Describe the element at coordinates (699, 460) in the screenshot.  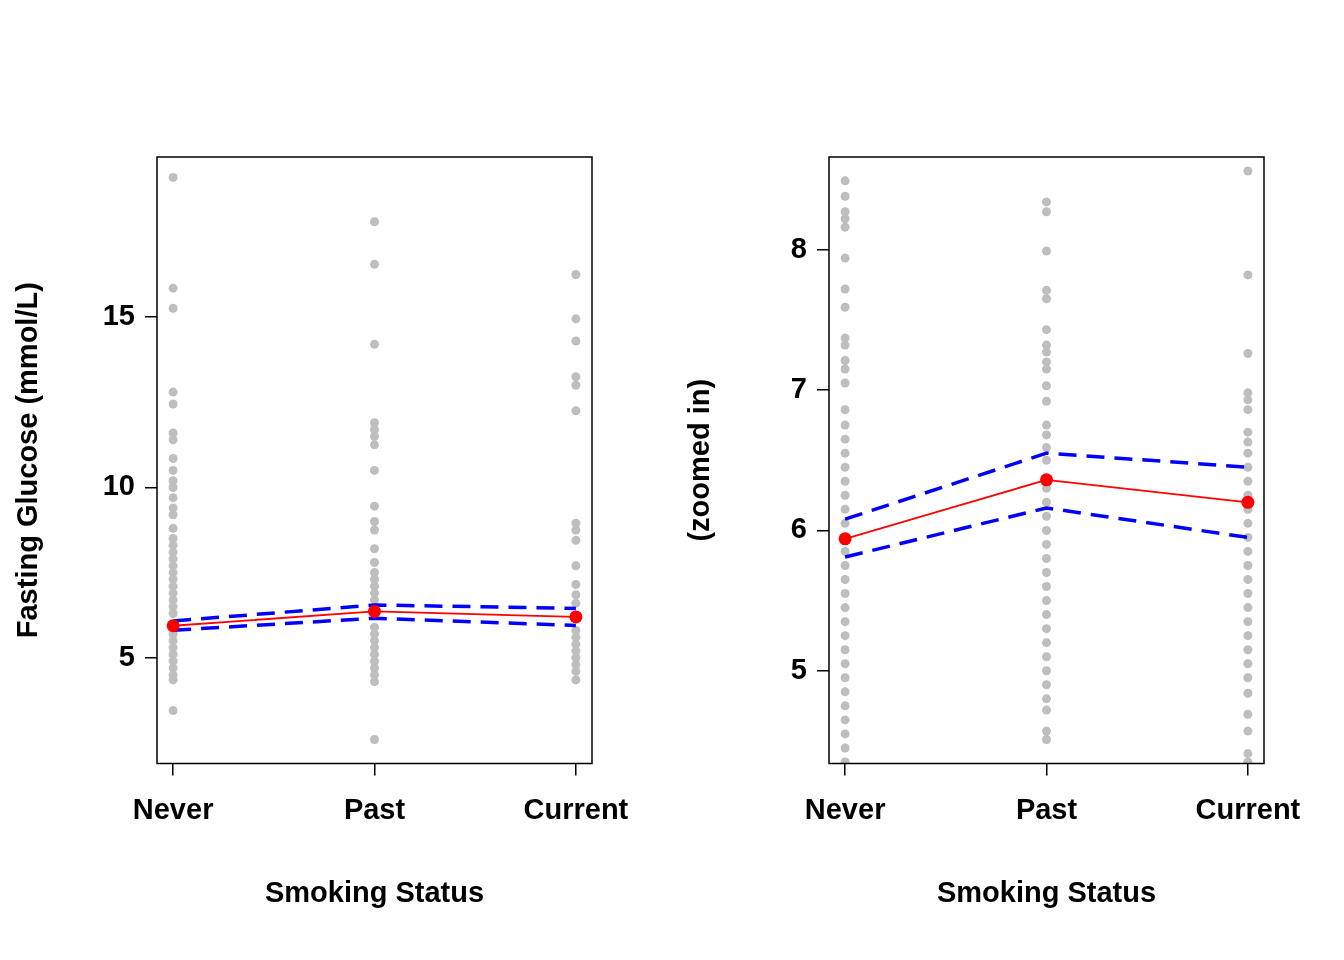
I see `y-axis-title: (zoomed in)` at that location.